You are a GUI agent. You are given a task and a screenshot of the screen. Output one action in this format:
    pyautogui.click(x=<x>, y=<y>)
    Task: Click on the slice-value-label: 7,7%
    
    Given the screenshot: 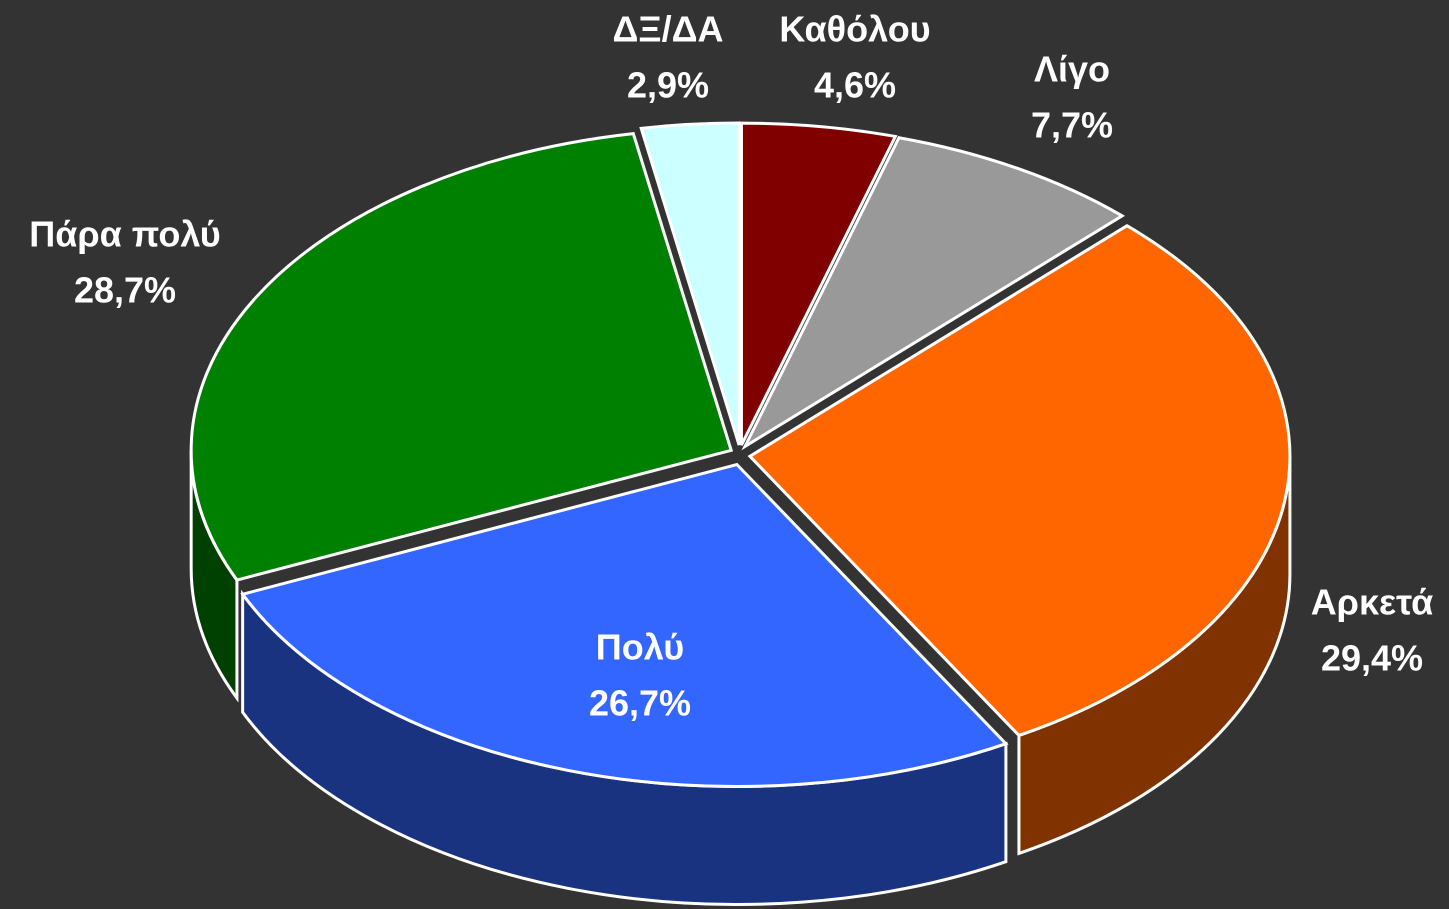 What is the action you would take?
    pyautogui.click(x=1072, y=125)
    